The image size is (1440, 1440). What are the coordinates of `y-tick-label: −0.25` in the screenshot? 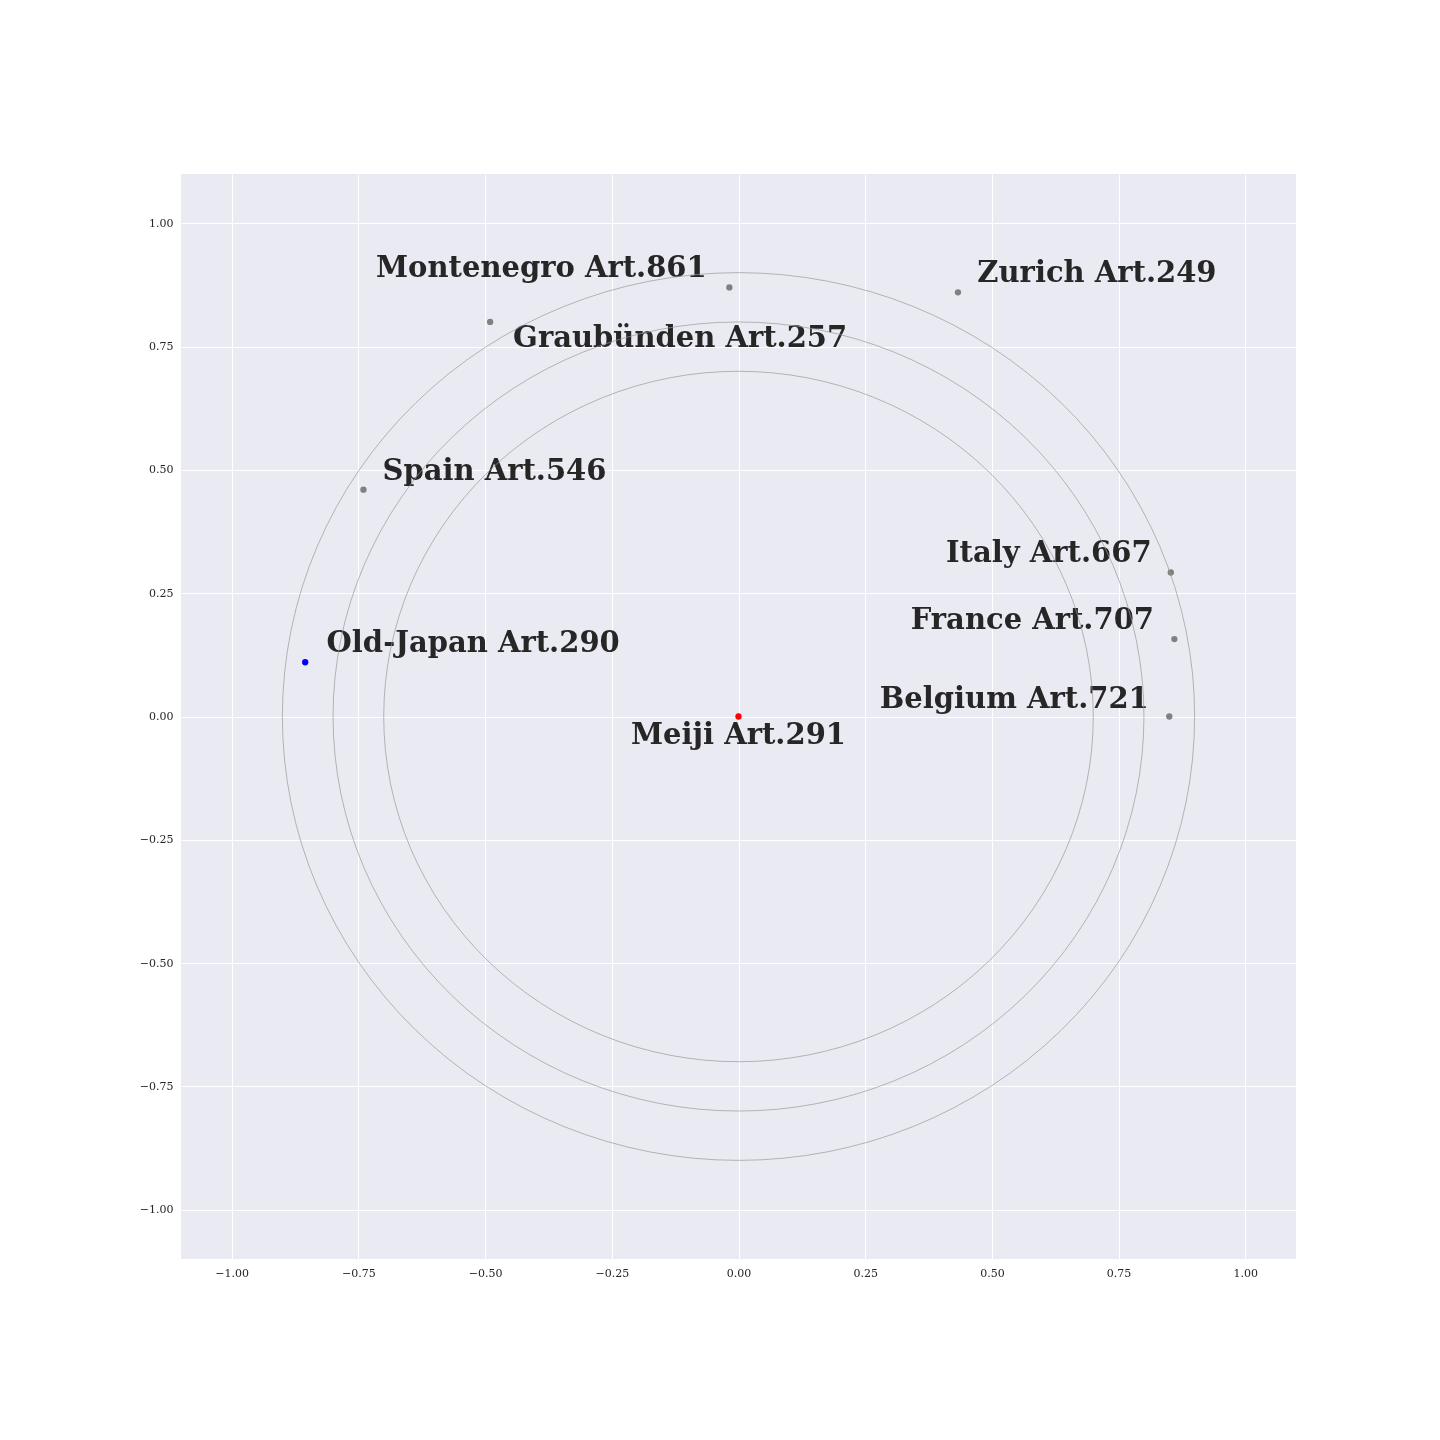 It's located at (156, 840).